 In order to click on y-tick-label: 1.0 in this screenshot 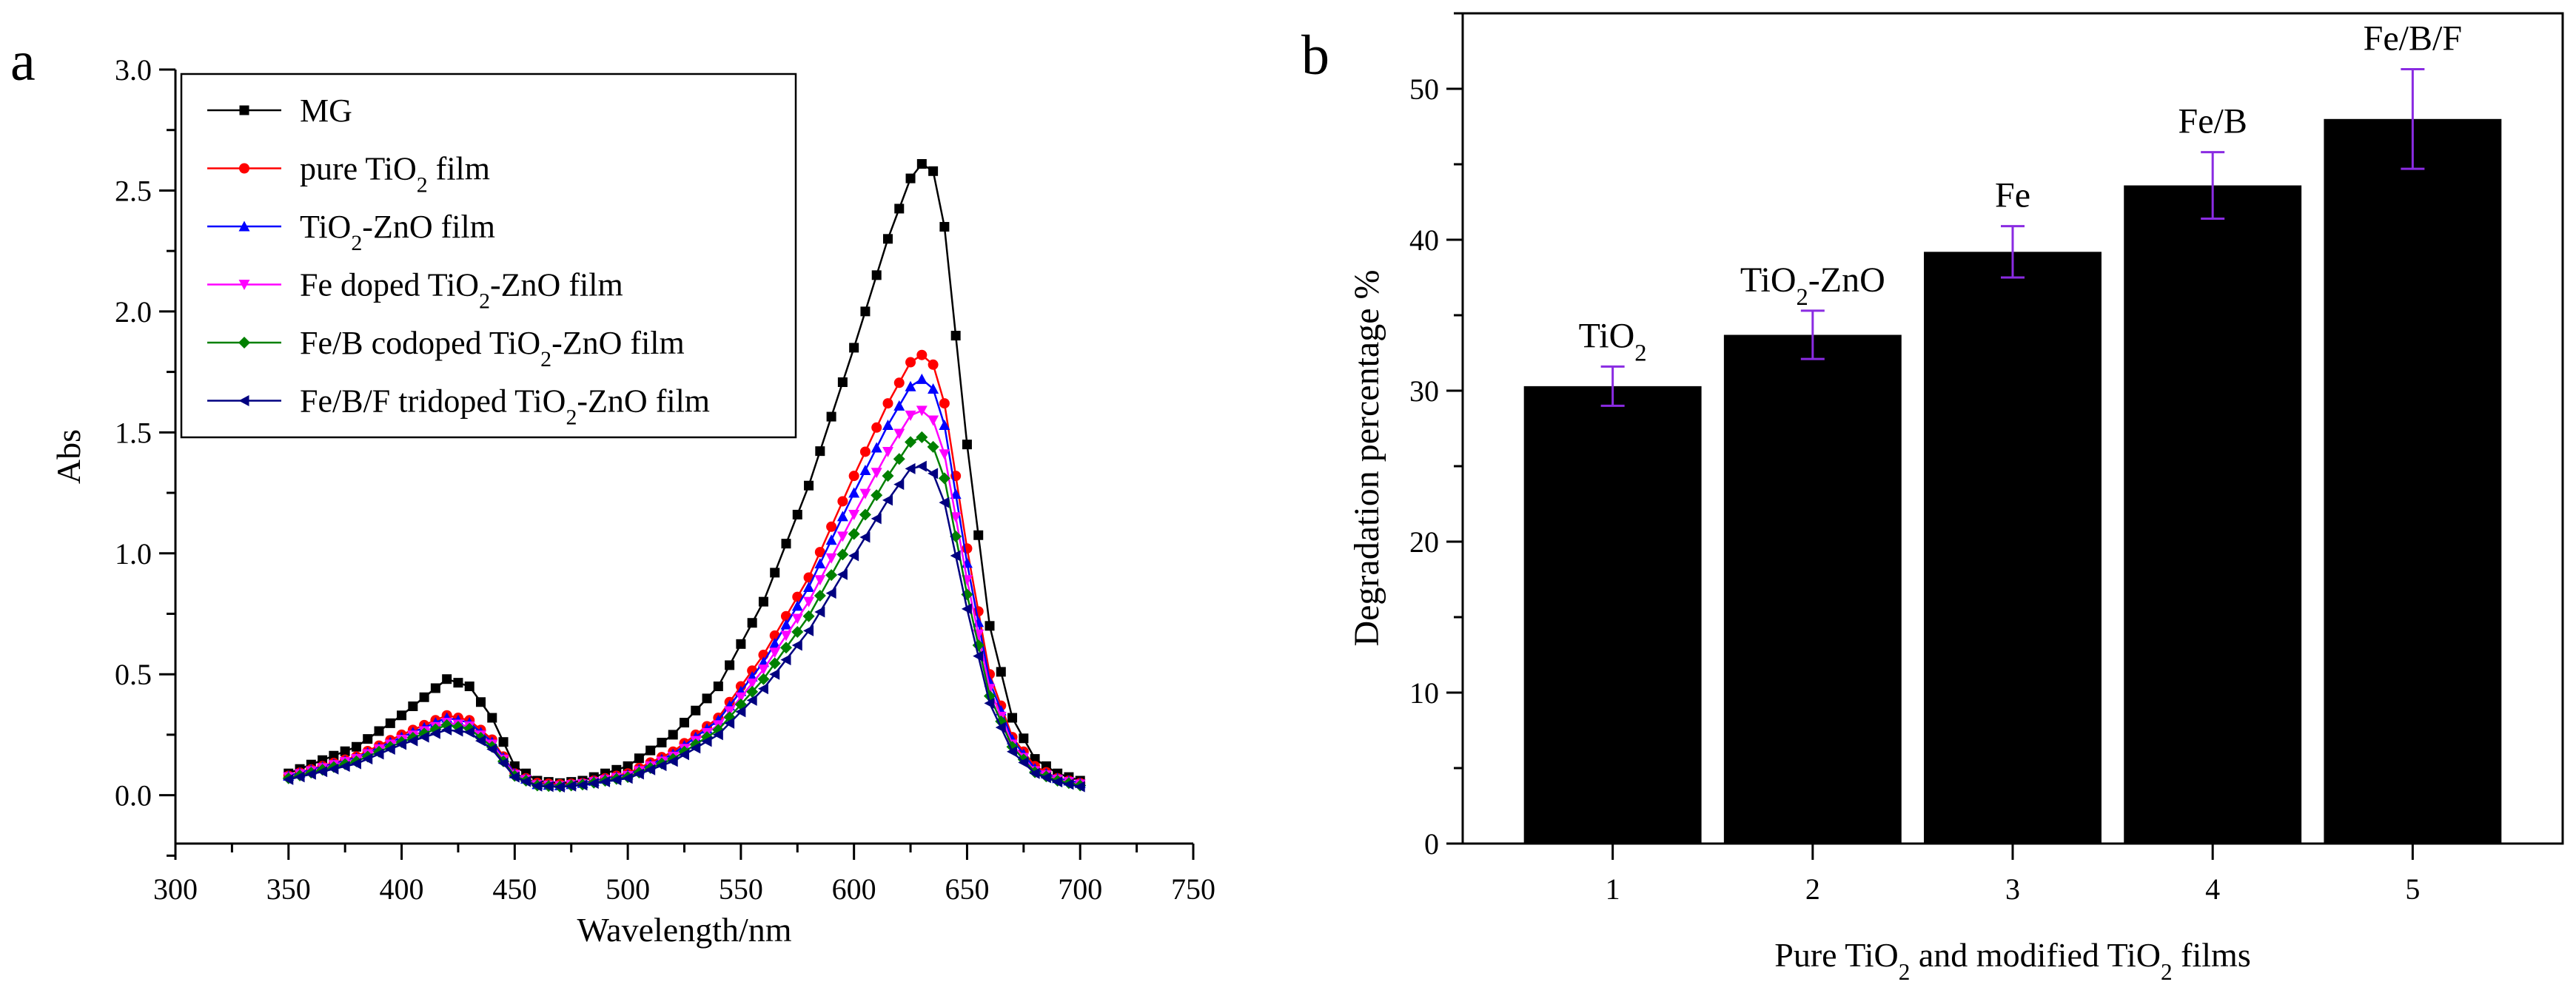, I will do `click(133, 554)`.